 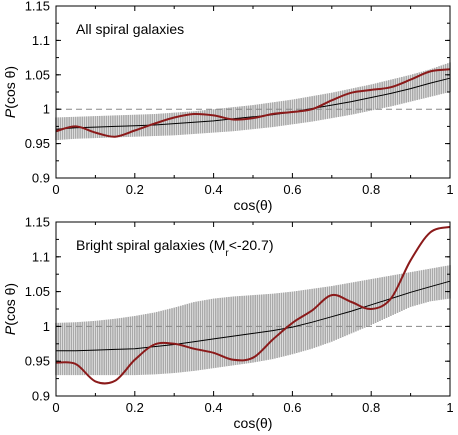 I want to click on panel-title: All spiral galaxies, so click(x=130, y=29).